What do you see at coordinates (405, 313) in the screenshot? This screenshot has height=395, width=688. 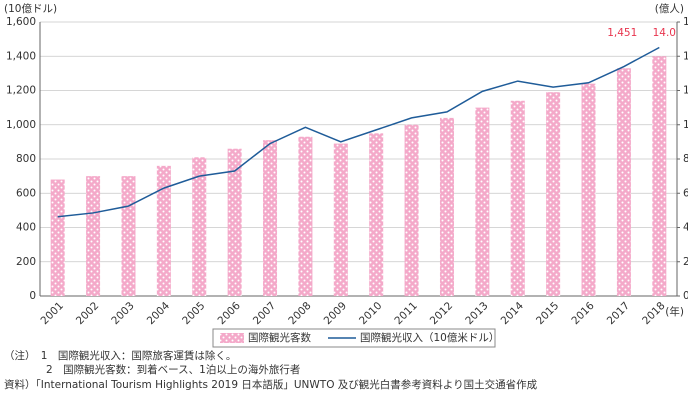 I see `x-tick-label: 2011` at bounding box center [405, 313].